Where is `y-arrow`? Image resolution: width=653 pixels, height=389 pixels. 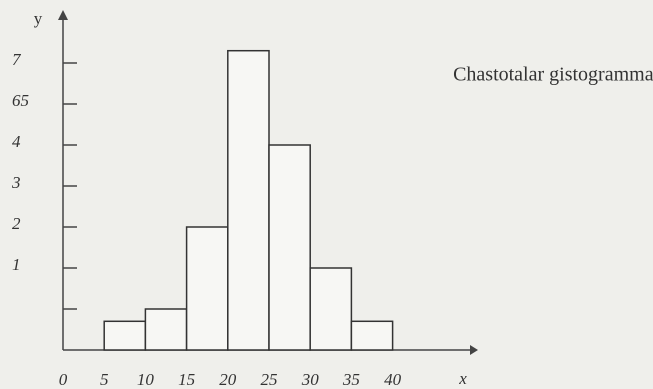 y-arrow is located at coordinates (63, 15).